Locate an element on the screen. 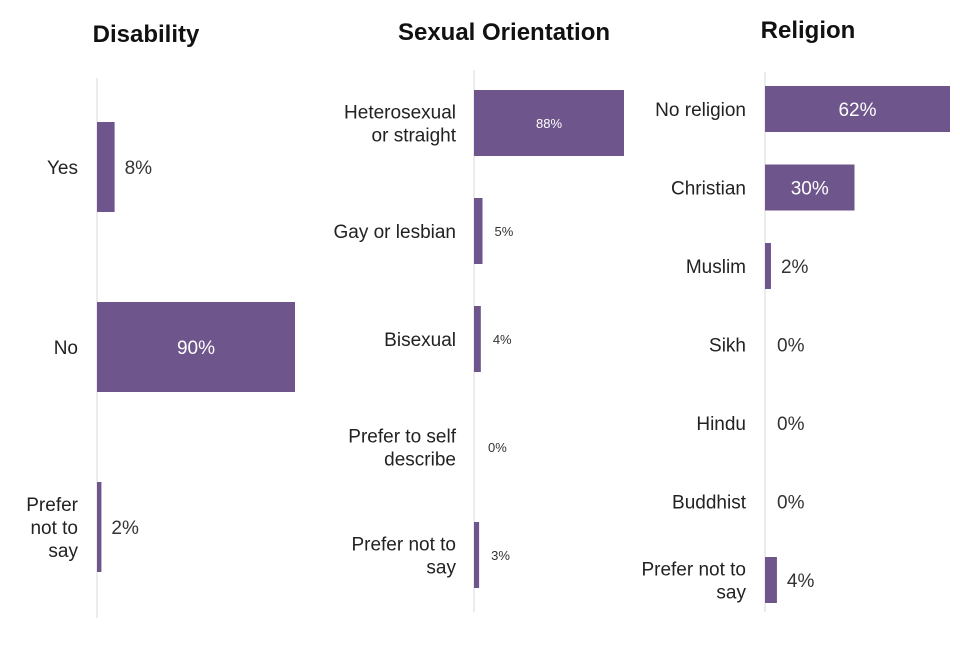 The image size is (960, 645). data-label: 62% is located at coordinates (857, 110).